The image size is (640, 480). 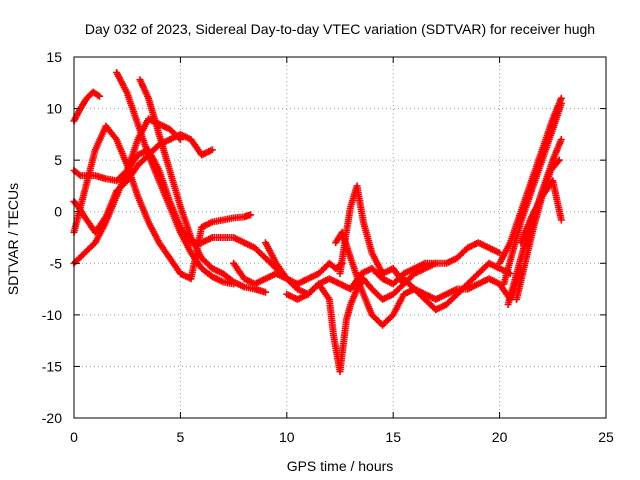 What do you see at coordinates (393, 437) in the screenshot?
I see `x-tick-label: 15` at bounding box center [393, 437].